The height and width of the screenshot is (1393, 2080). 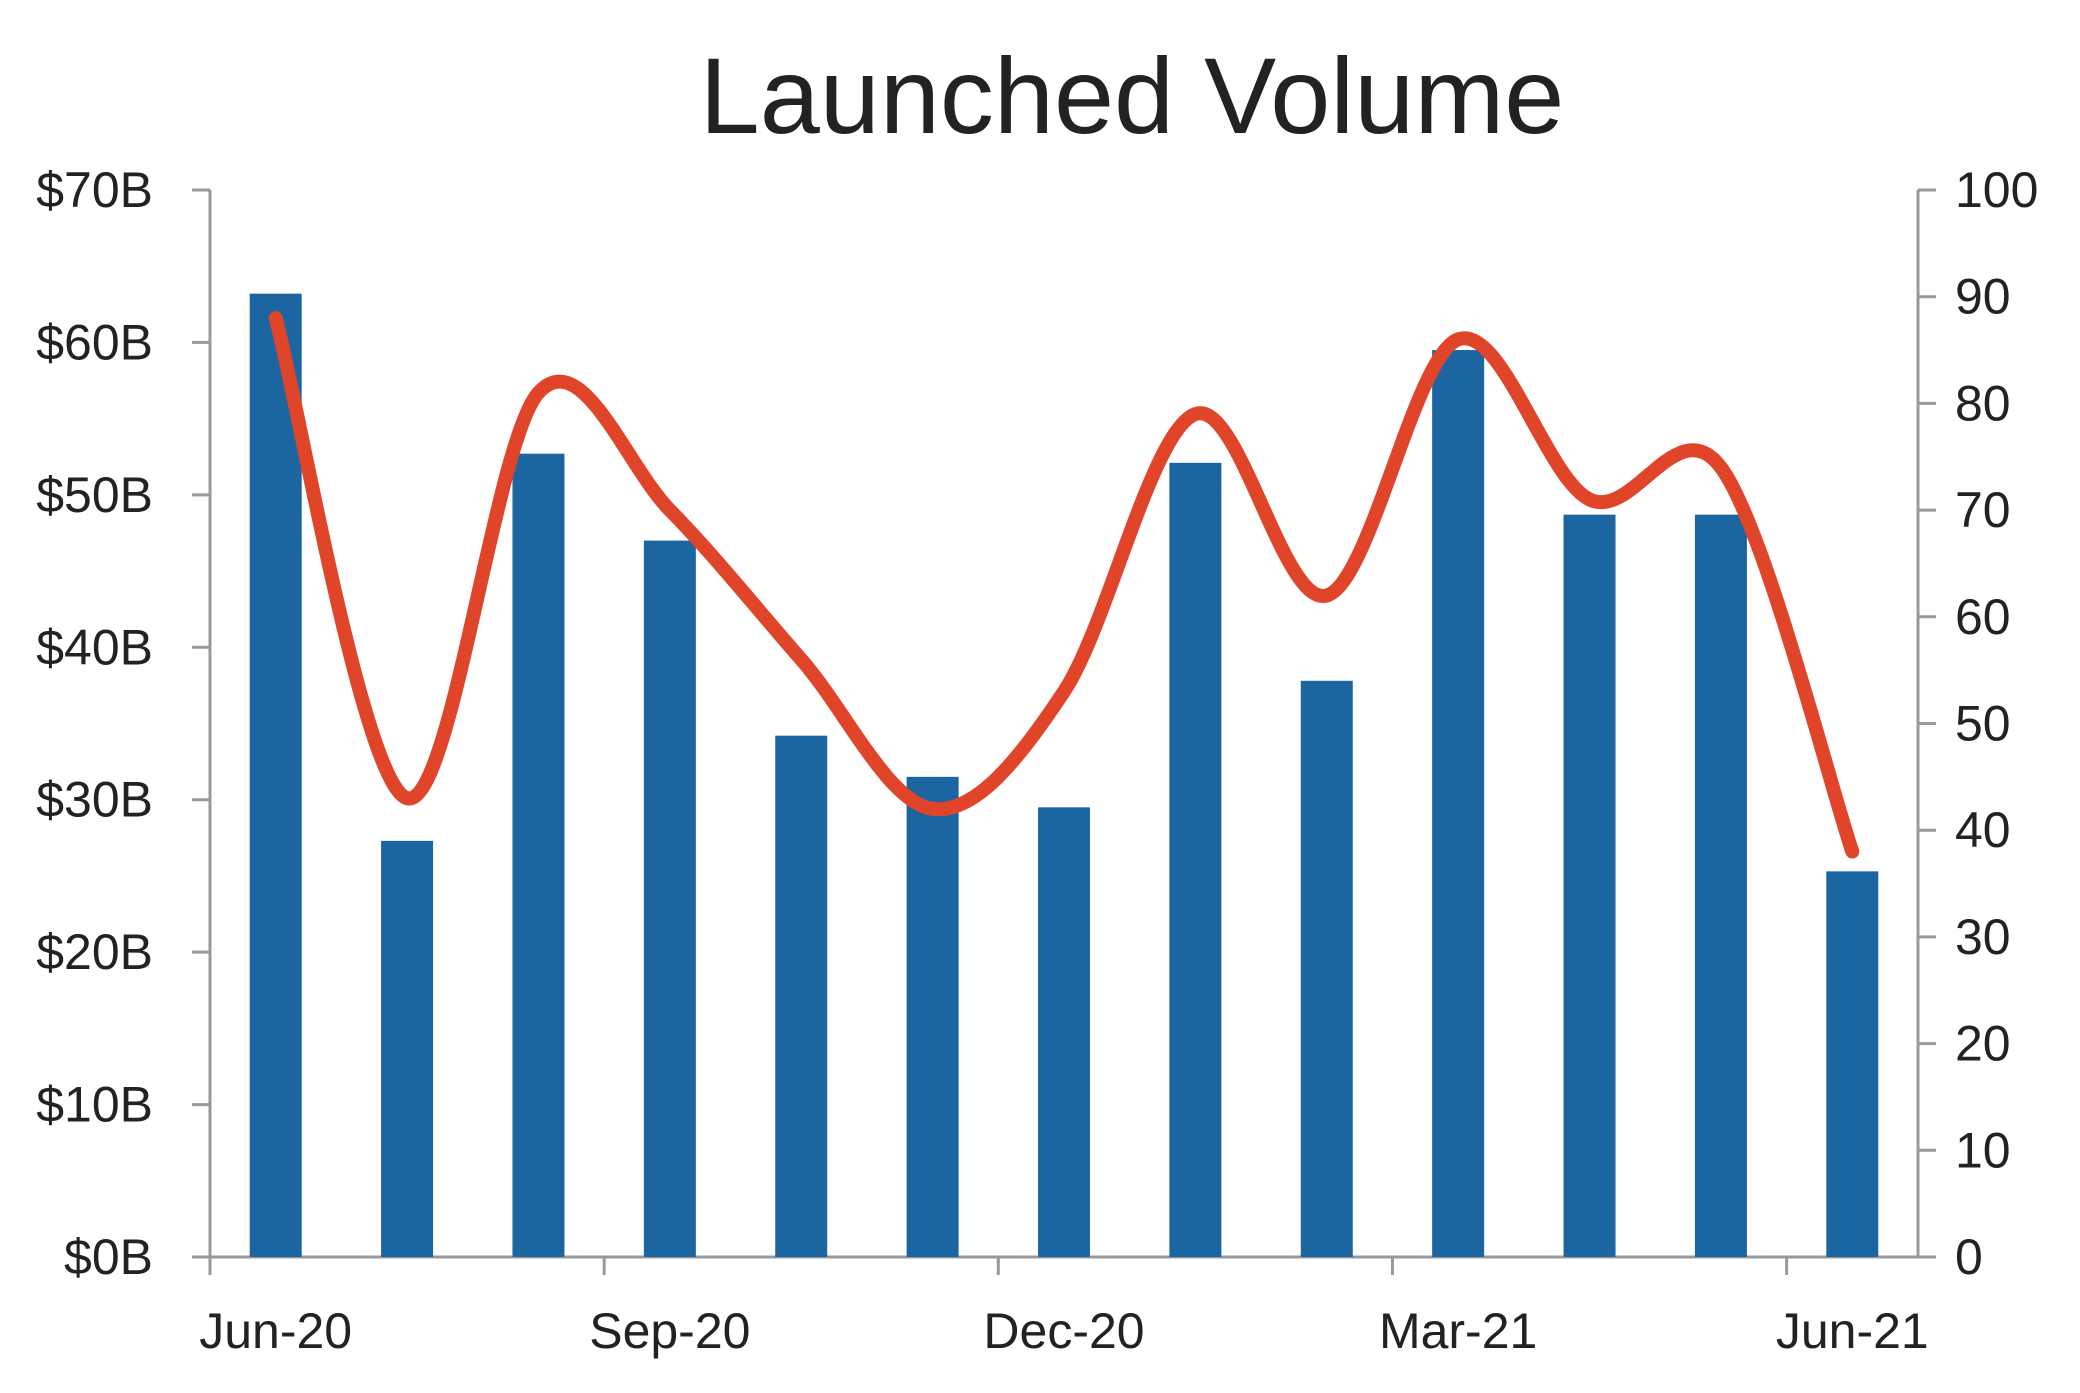 What do you see at coordinates (1063, 1331) in the screenshot?
I see `x-tick-label: Dec-20` at bounding box center [1063, 1331].